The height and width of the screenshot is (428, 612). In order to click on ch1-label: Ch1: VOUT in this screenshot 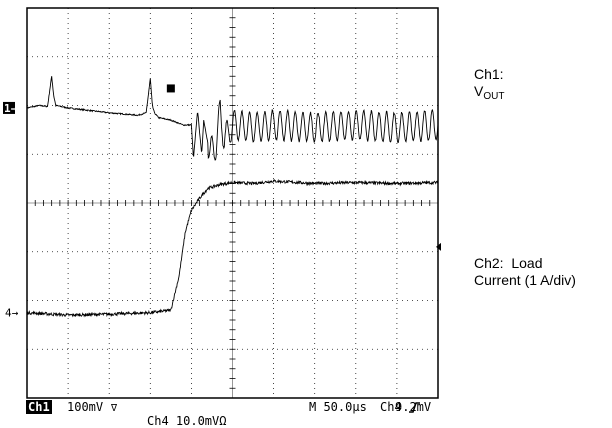, I will do `click(489, 85)`.